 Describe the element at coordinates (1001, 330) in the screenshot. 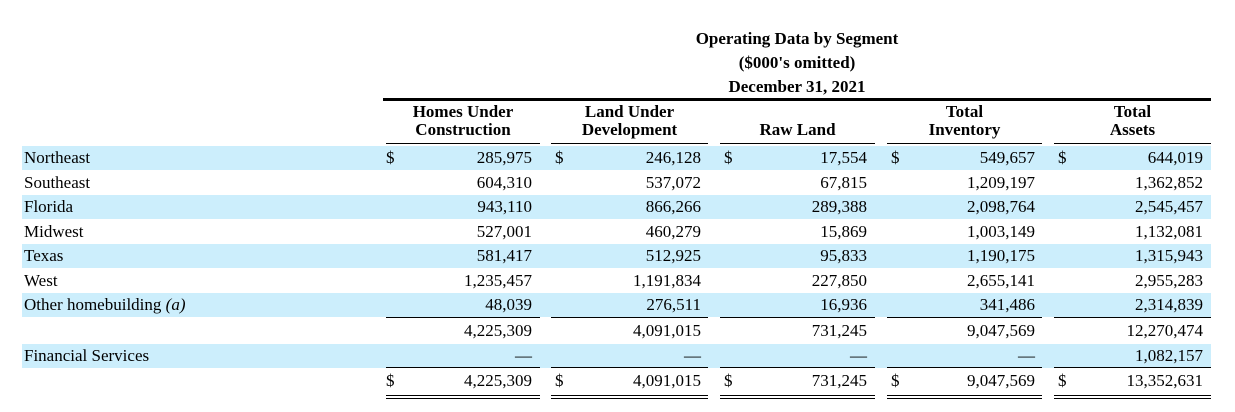

I see `cell-value: 9,047,569` at that location.